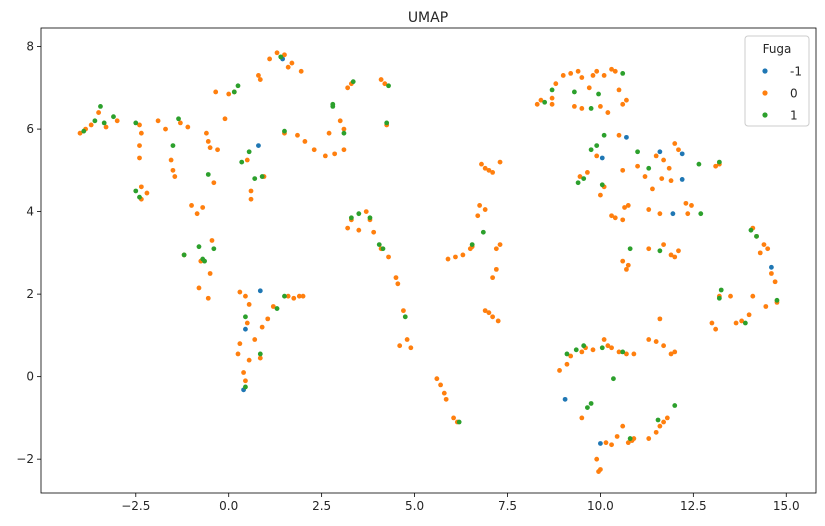 Image resolution: width=825 pixels, height=526 pixels. I want to click on x-axis: −2.5 0.0 2.5 5.0 7.5 10.0 12.5 15.0, so click(460, 503).